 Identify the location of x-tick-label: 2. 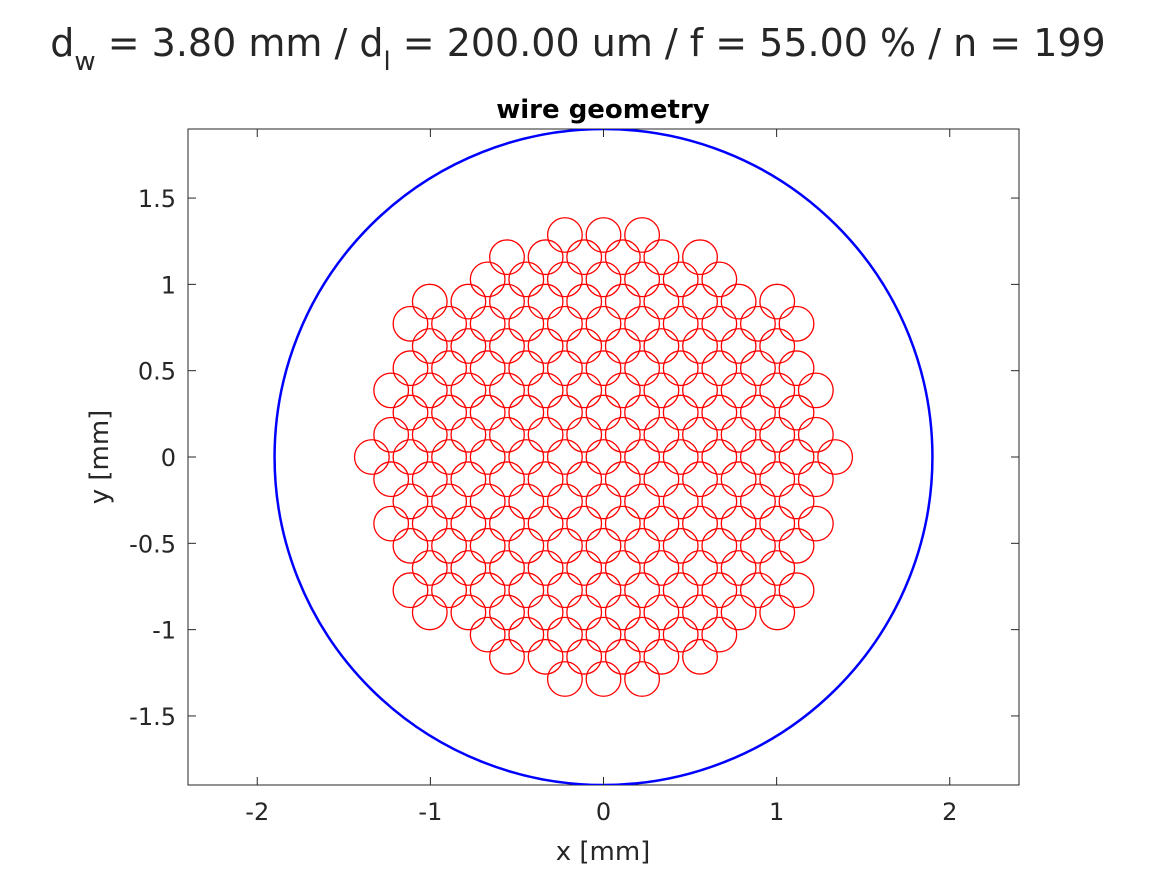
(949, 812).